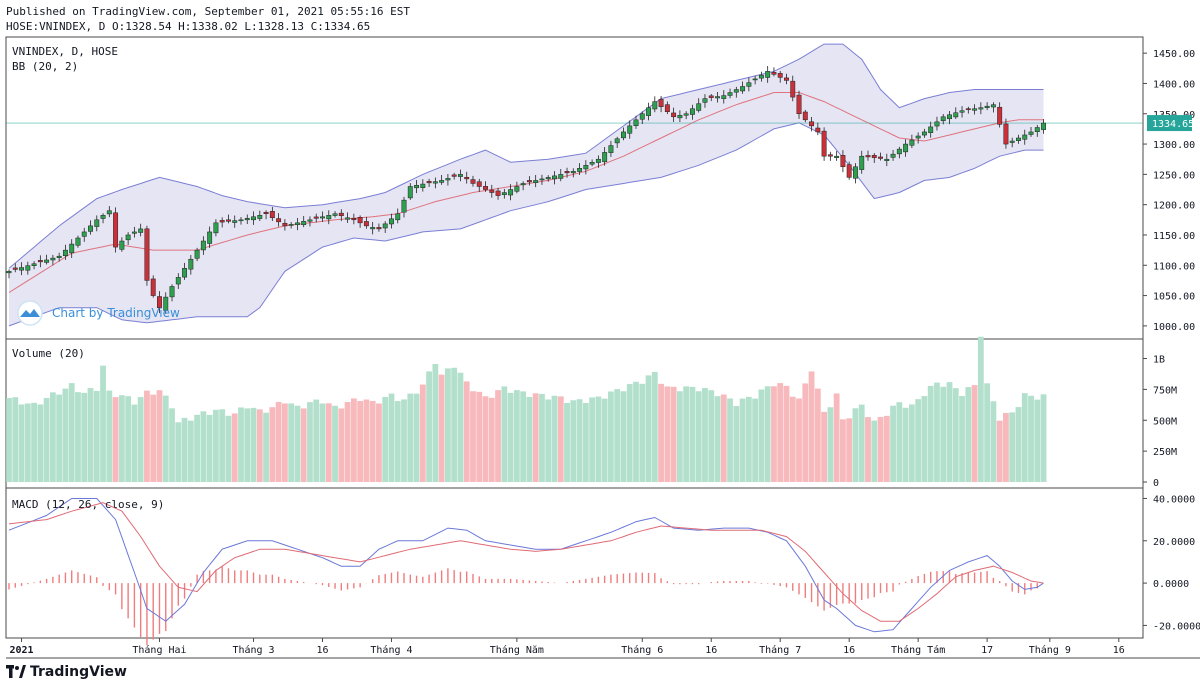 This screenshot has width=1200, height=688. What do you see at coordinates (1174, 236) in the screenshot?
I see `price-axis-tick-label: 1150.00` at bounding box center [1174, 236].